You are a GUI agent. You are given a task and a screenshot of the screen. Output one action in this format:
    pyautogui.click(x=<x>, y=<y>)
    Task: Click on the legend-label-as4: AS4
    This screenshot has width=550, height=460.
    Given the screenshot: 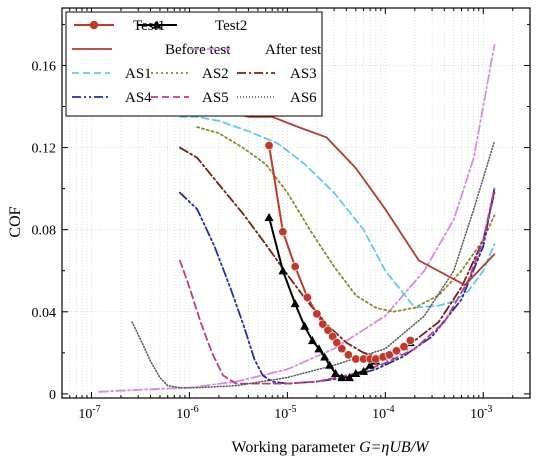 What is the action you would take?
    pyautogui.click(x=138, y=98)
    